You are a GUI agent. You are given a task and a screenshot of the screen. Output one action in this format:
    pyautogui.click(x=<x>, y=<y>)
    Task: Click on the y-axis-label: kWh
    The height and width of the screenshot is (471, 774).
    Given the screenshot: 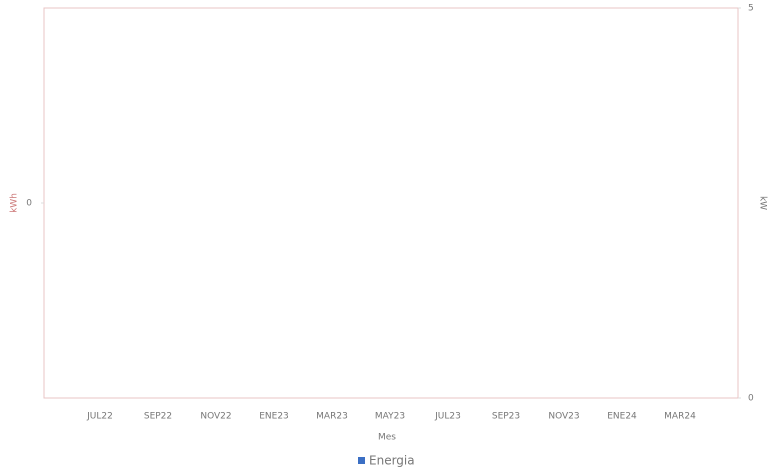 What is the action you would take?
    pyautogui.click(x=15, y=203)
    